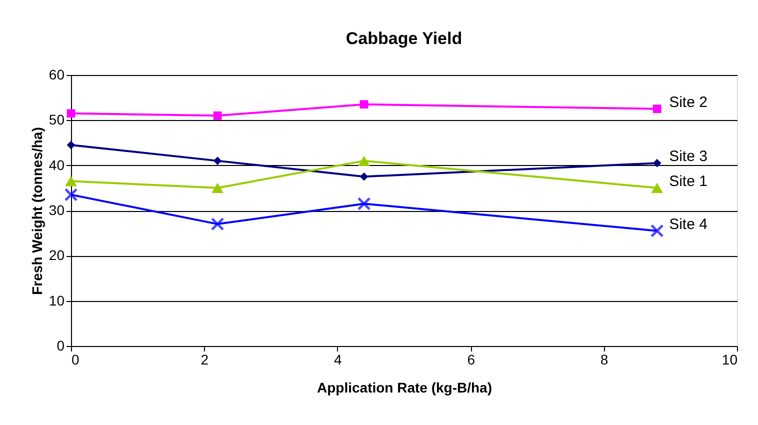 This screenshot has height=425, width=758. Describe the element at coordinates (36, 211) in the screenshot. I see `y-axis-title: Fresh Weight (tonnes/ha)` at that location.